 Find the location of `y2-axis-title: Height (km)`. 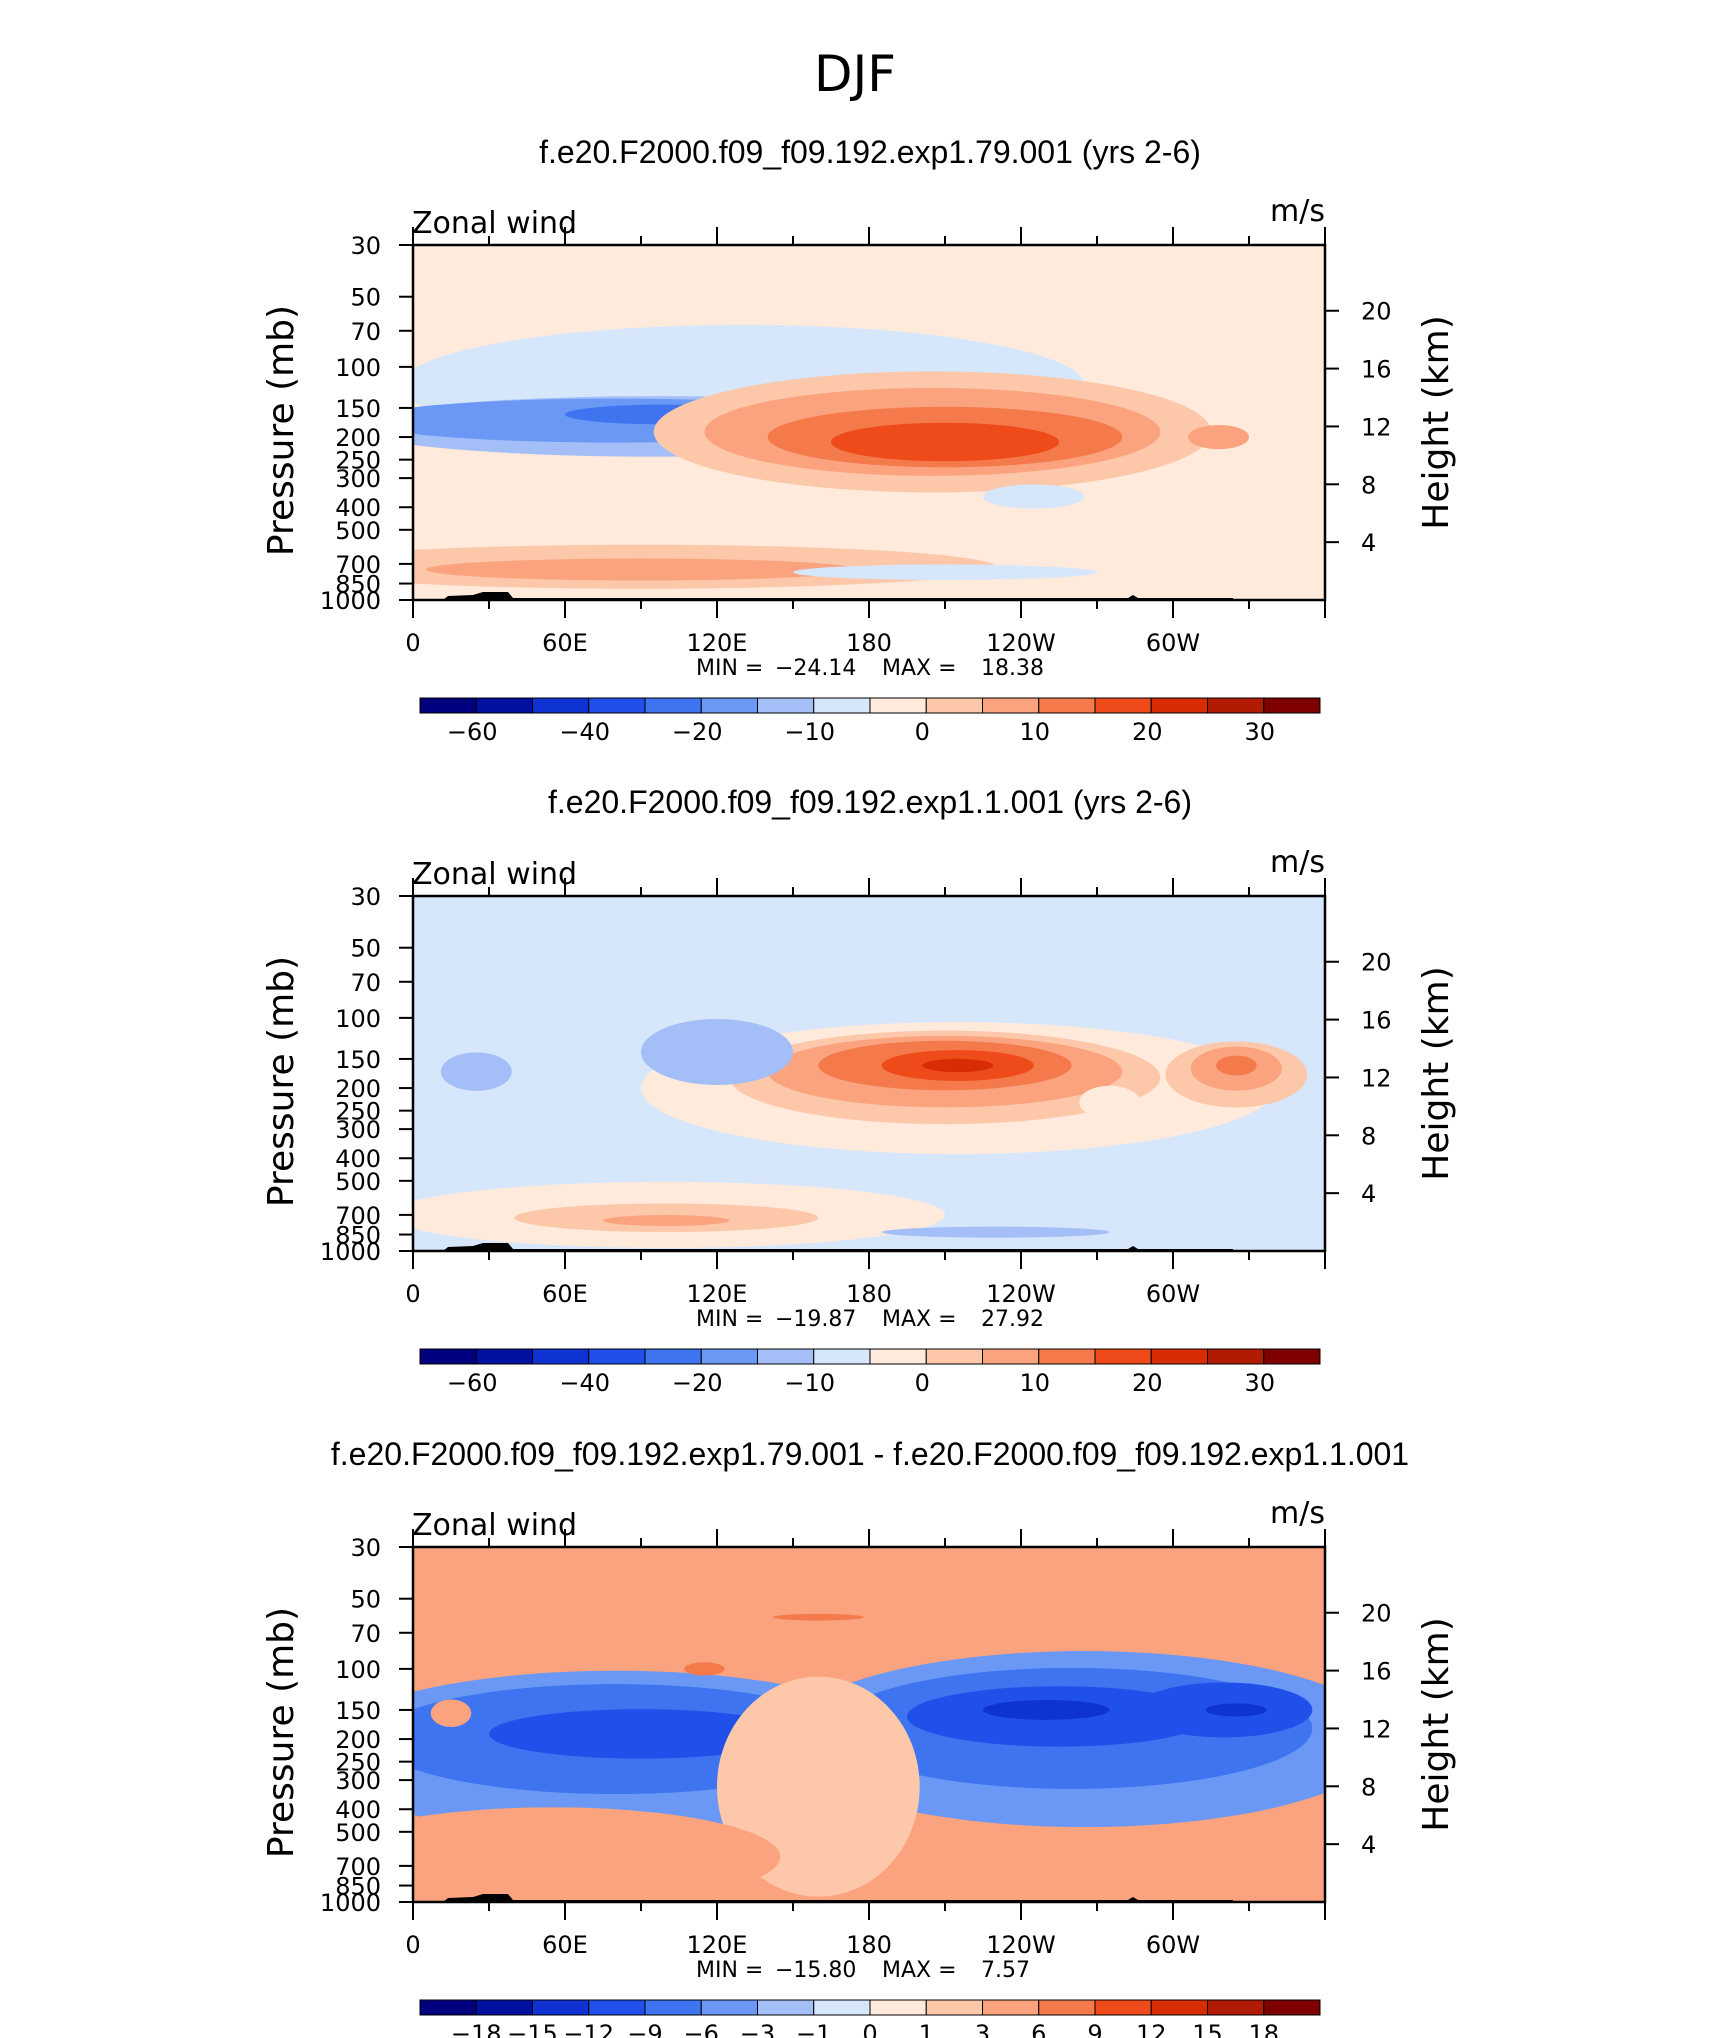

y2-axis-title: Height (km) is located at coordinates (1436, 1073).